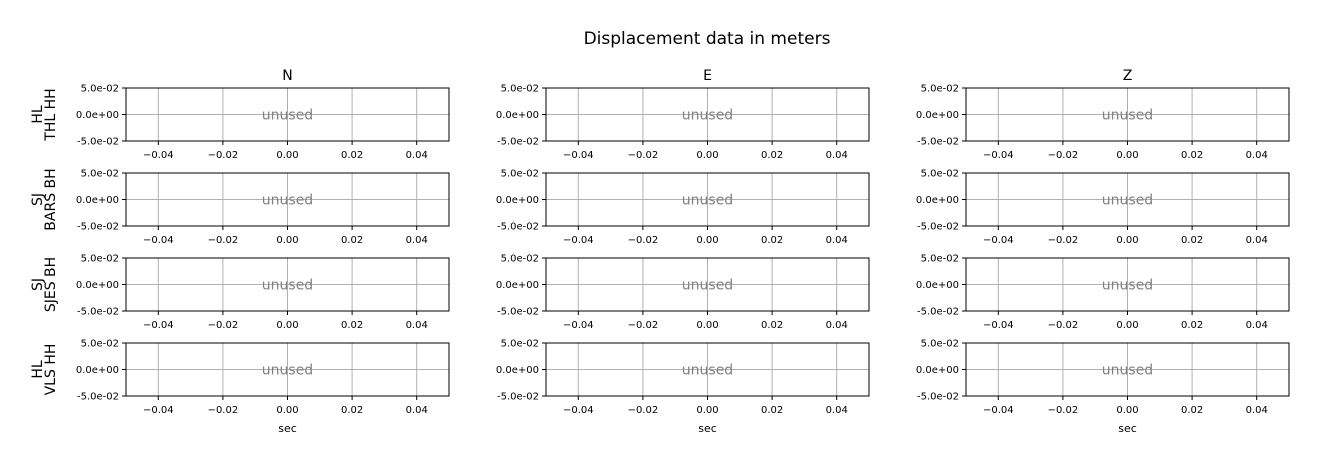 Image resolution: width=1318 pixels, height=464 pixels. I want to click on row-label-line: SJES BH, so click(51, 284).